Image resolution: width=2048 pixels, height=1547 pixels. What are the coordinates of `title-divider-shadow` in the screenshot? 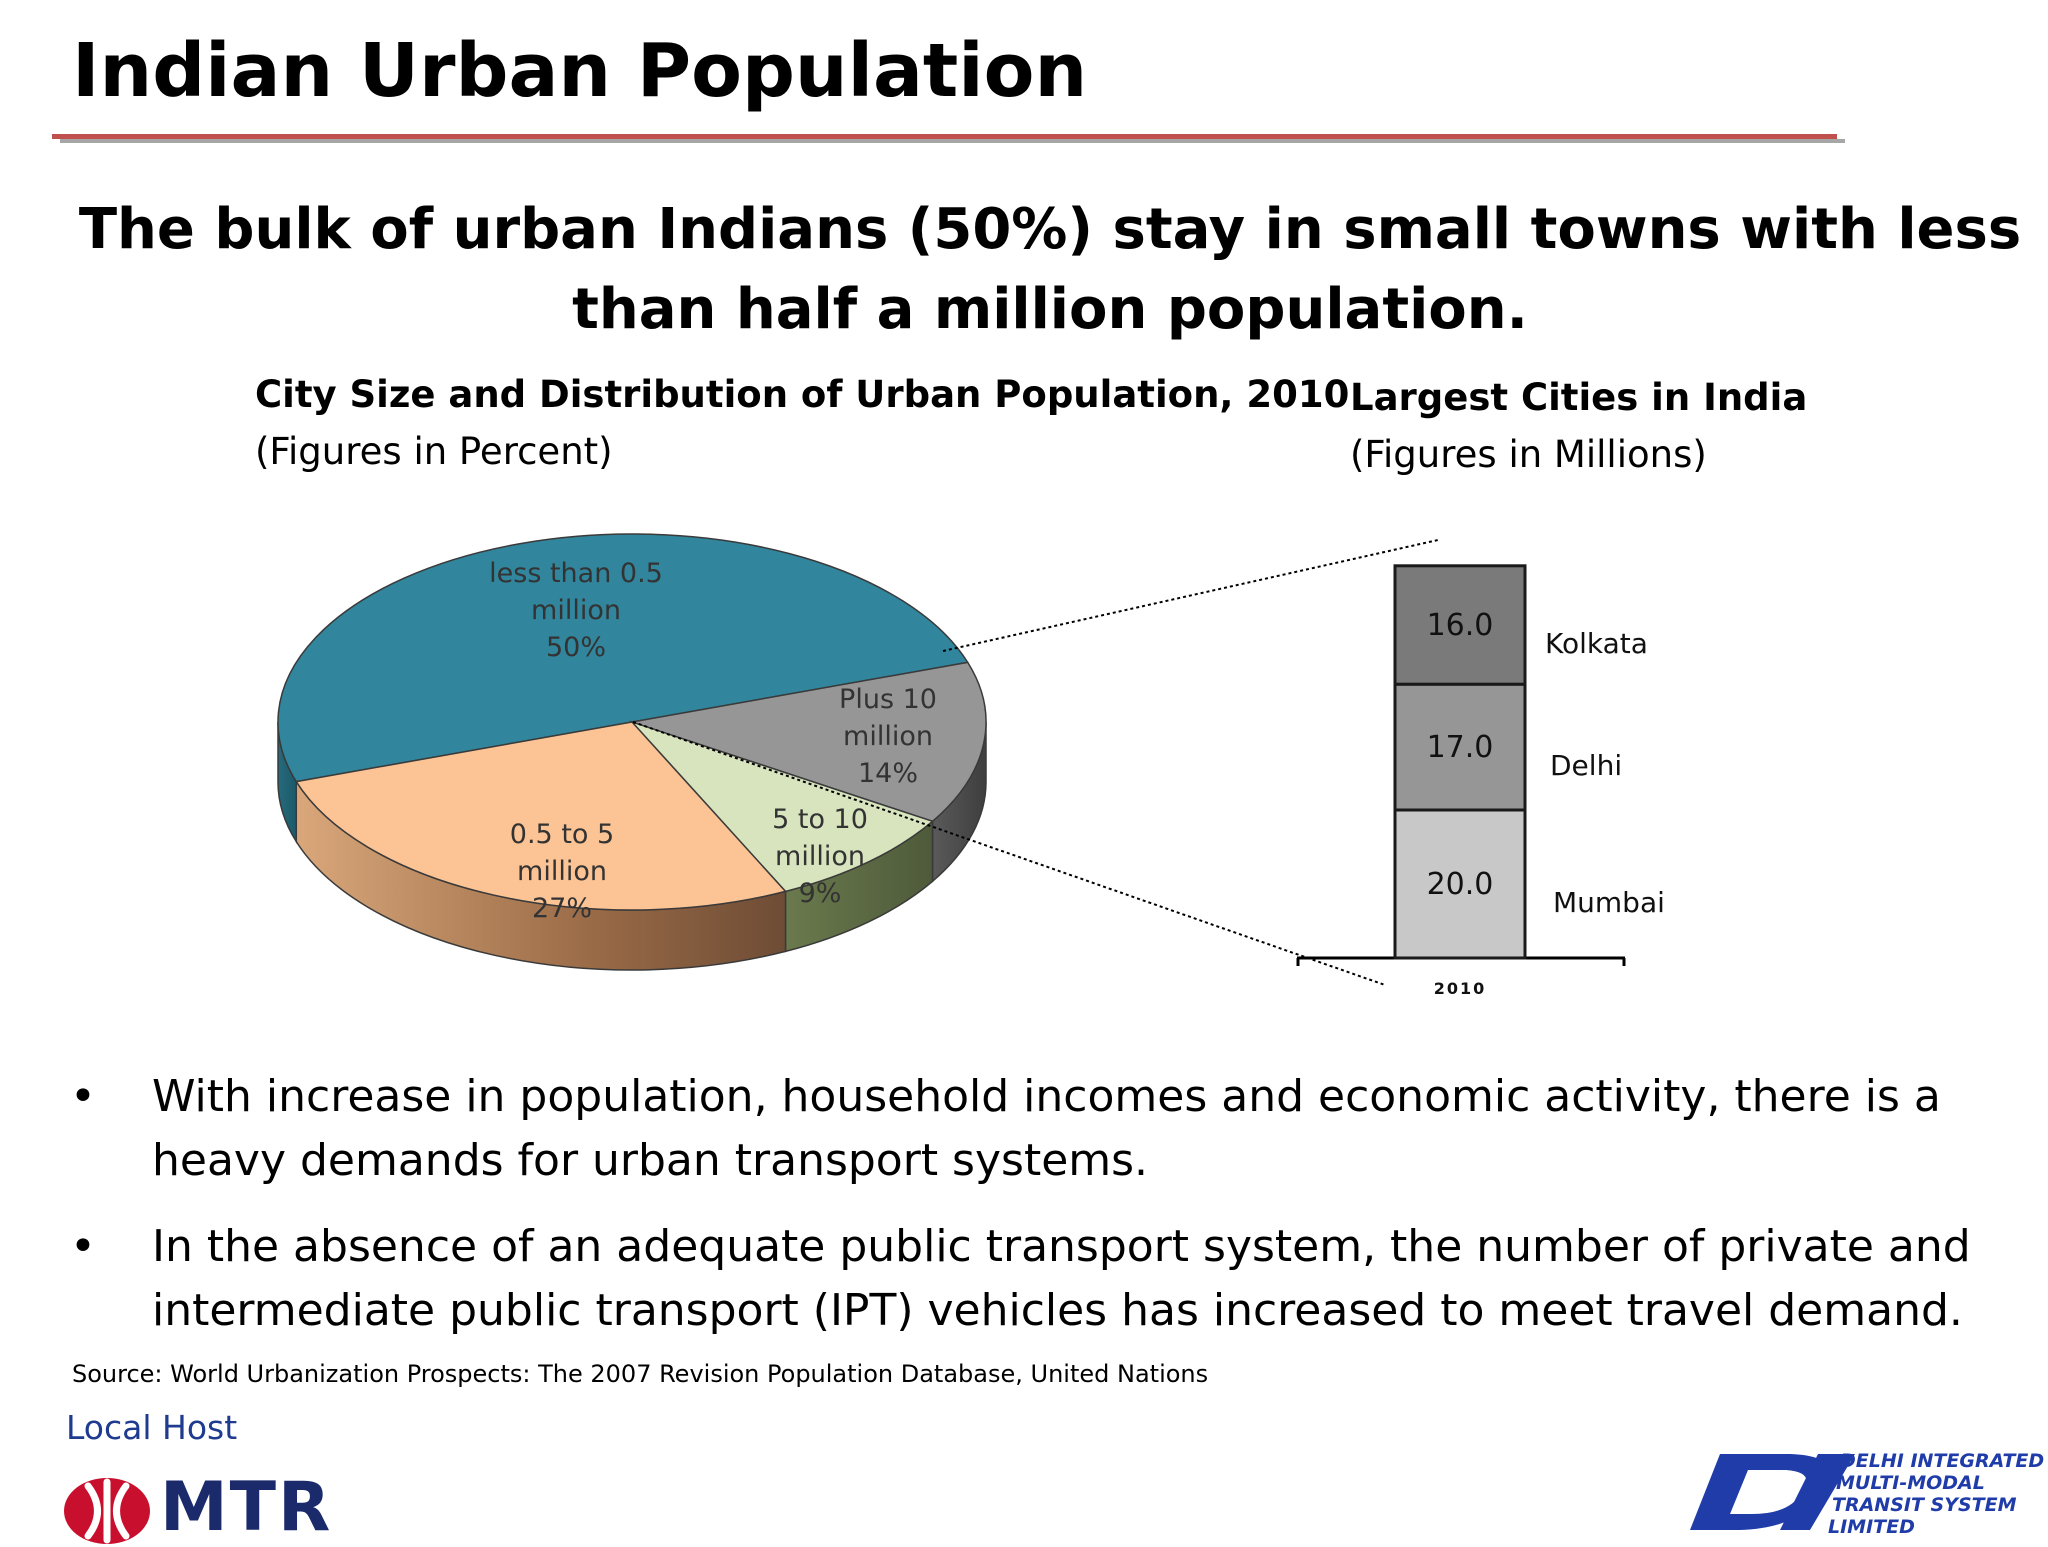 It's located at (952, 141).